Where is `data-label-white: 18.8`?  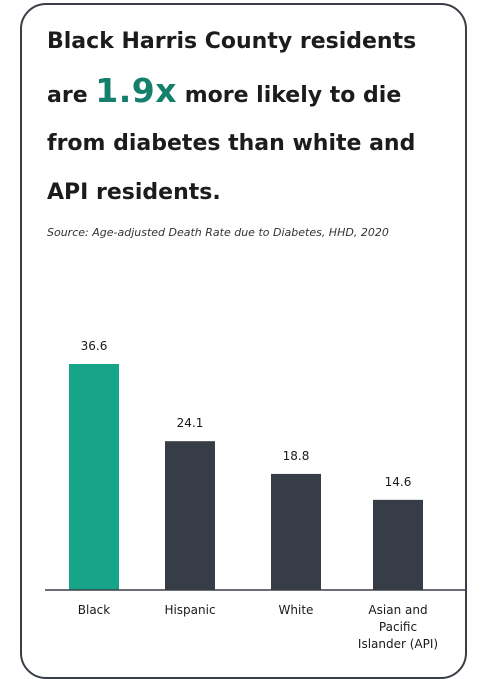 data-label-white: 18.8 is located at coordinates (296, 456).